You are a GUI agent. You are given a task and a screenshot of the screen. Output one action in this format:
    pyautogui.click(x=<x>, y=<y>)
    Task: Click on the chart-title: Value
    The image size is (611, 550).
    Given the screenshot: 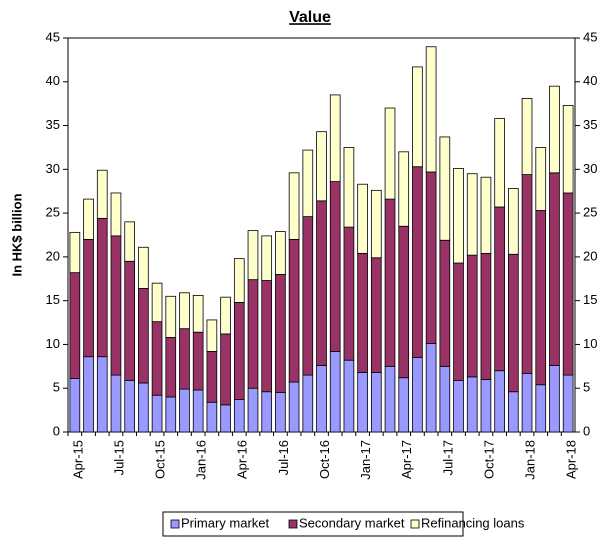 What is the action you would take?
    pyautogui.click(x=310, y=17)
    